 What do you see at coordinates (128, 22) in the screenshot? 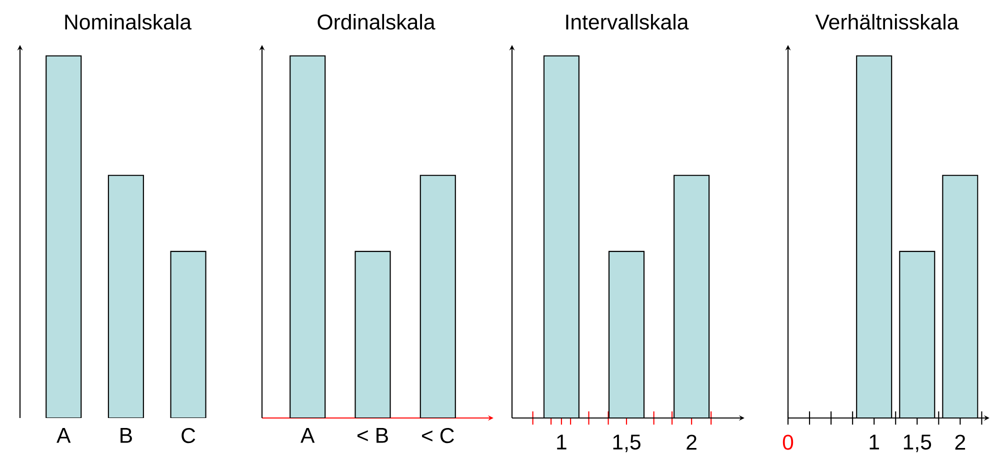
I see `chart-title: Nominalskala` at bounding box center [128, 22].